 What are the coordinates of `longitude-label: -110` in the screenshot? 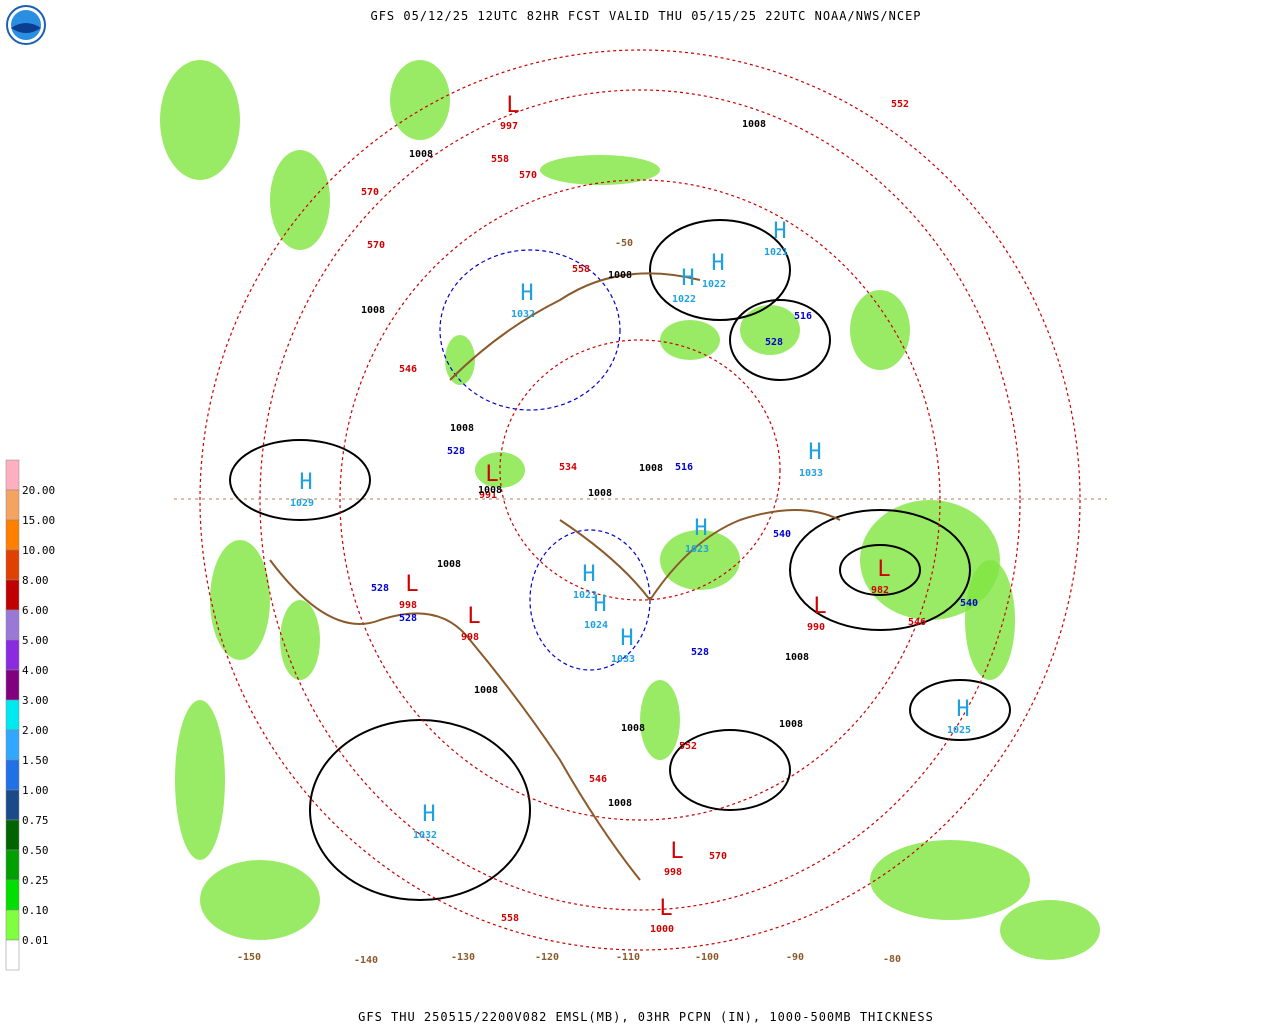 It's located at (628, 957).